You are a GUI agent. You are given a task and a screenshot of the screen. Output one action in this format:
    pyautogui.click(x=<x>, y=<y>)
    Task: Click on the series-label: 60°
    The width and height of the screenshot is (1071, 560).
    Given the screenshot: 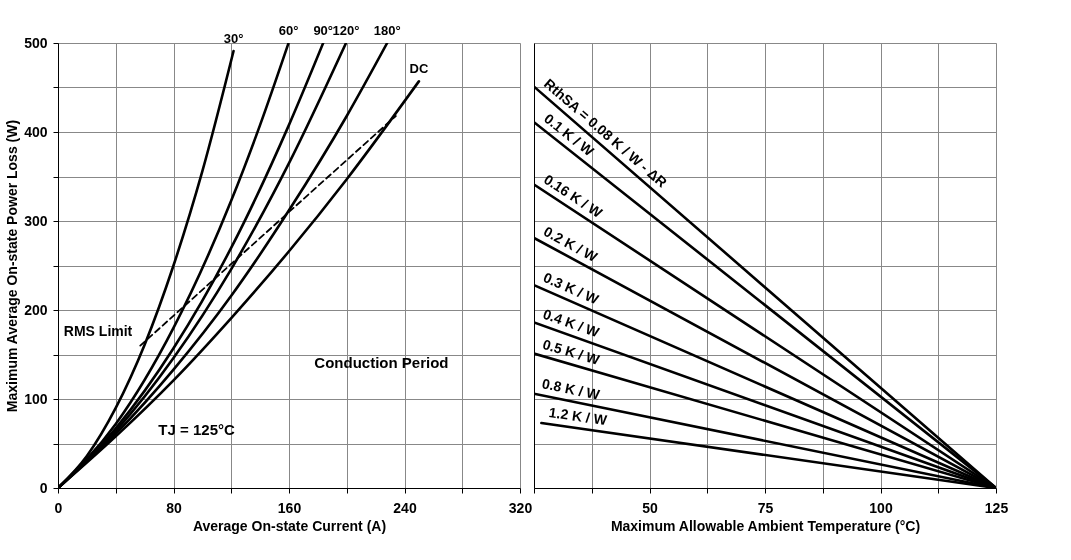 What is the action you would take?
    pyautogui.click(x=288, y=30)
    